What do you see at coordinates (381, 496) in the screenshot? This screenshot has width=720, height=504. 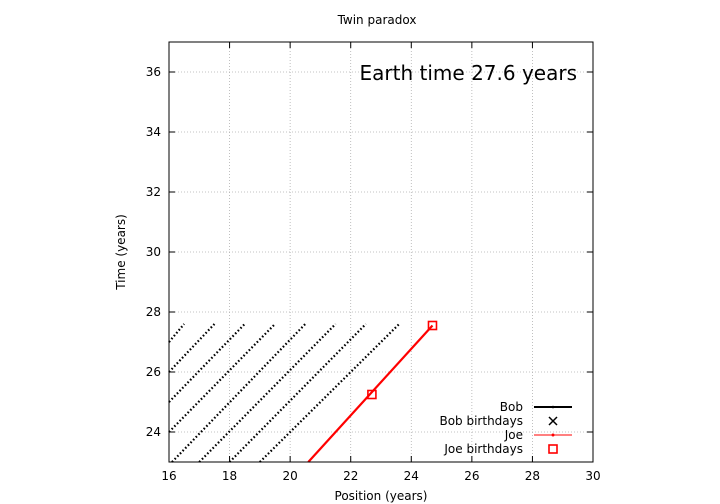 I see `x-axis-label: Position (years)` at bounding box center [381, 496].